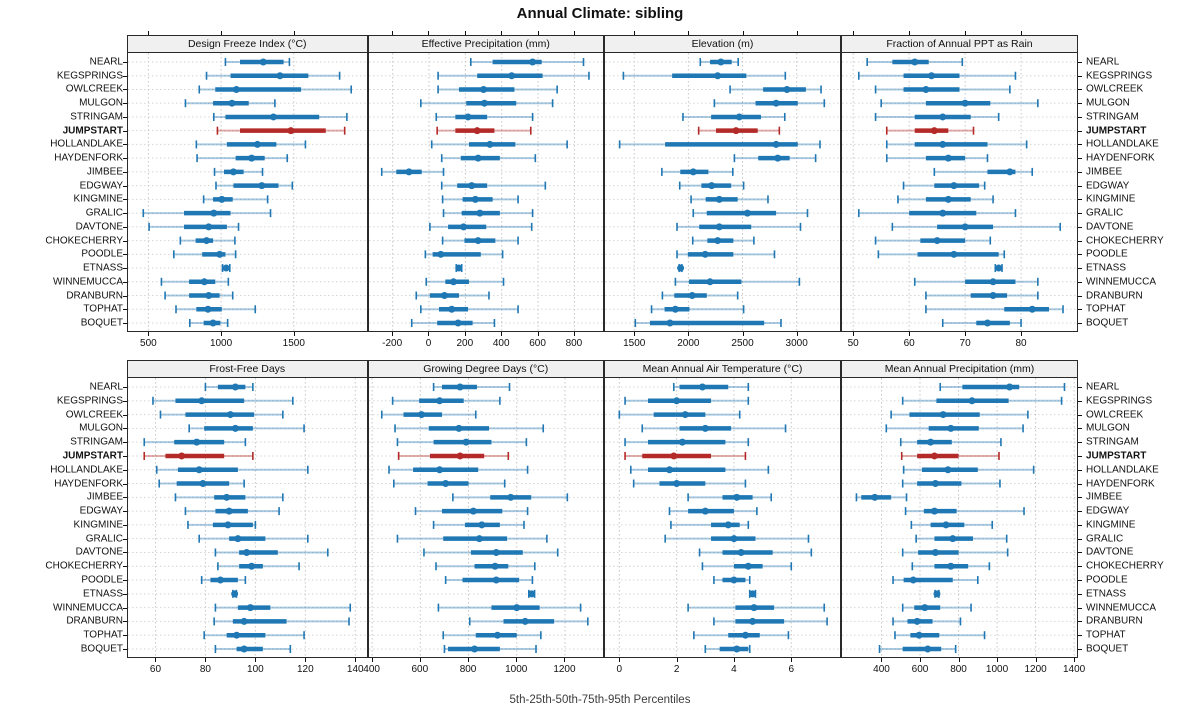 This screenshot has height=725, width=1200. I want to click on panel-header-mean-annual-air-temperature-c: Mean Annual Air Temperature (°C), so click(722, 369).